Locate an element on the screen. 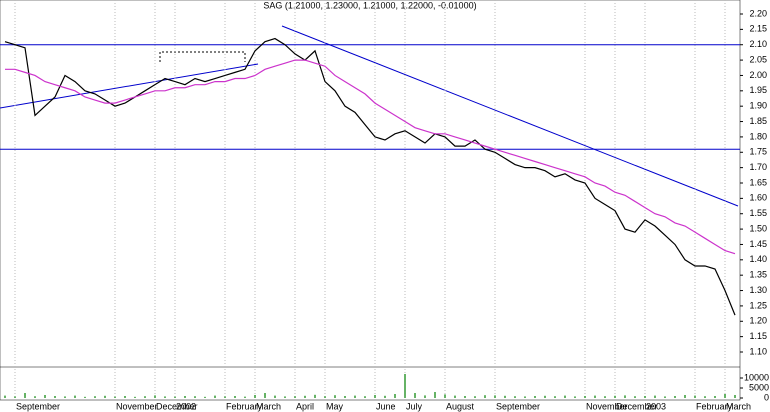 The width and height of the screenshot is (770, 412). y-tick-label: 1.20 is located at coordinates (758, 321).